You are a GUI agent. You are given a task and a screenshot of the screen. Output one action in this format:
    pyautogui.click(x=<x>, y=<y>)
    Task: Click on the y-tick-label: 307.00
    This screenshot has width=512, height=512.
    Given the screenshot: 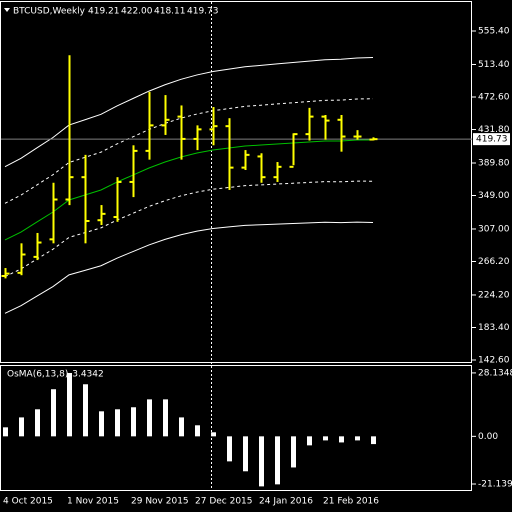 What is the action you would take?
    pyautogui.click(x=494, y=229)
    